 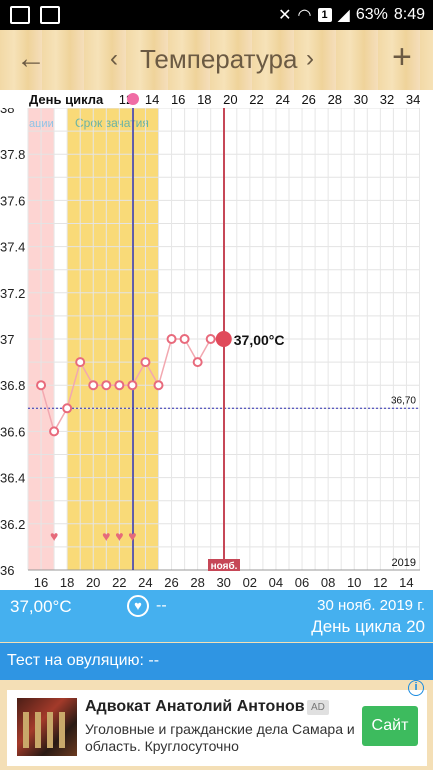 I want to click on y-tick-label: 37.8, so click(x=12, y=154).